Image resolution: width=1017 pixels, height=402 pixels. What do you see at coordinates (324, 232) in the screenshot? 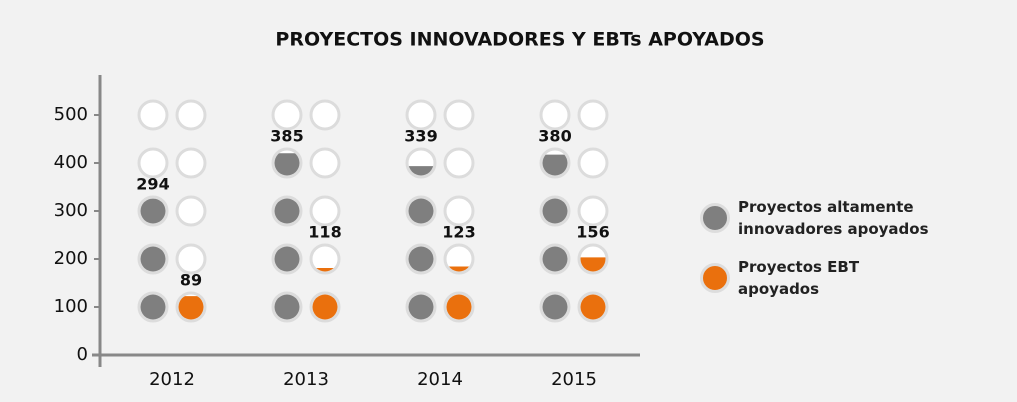
I see `value-label: 118` at bounding box center [324, 232].